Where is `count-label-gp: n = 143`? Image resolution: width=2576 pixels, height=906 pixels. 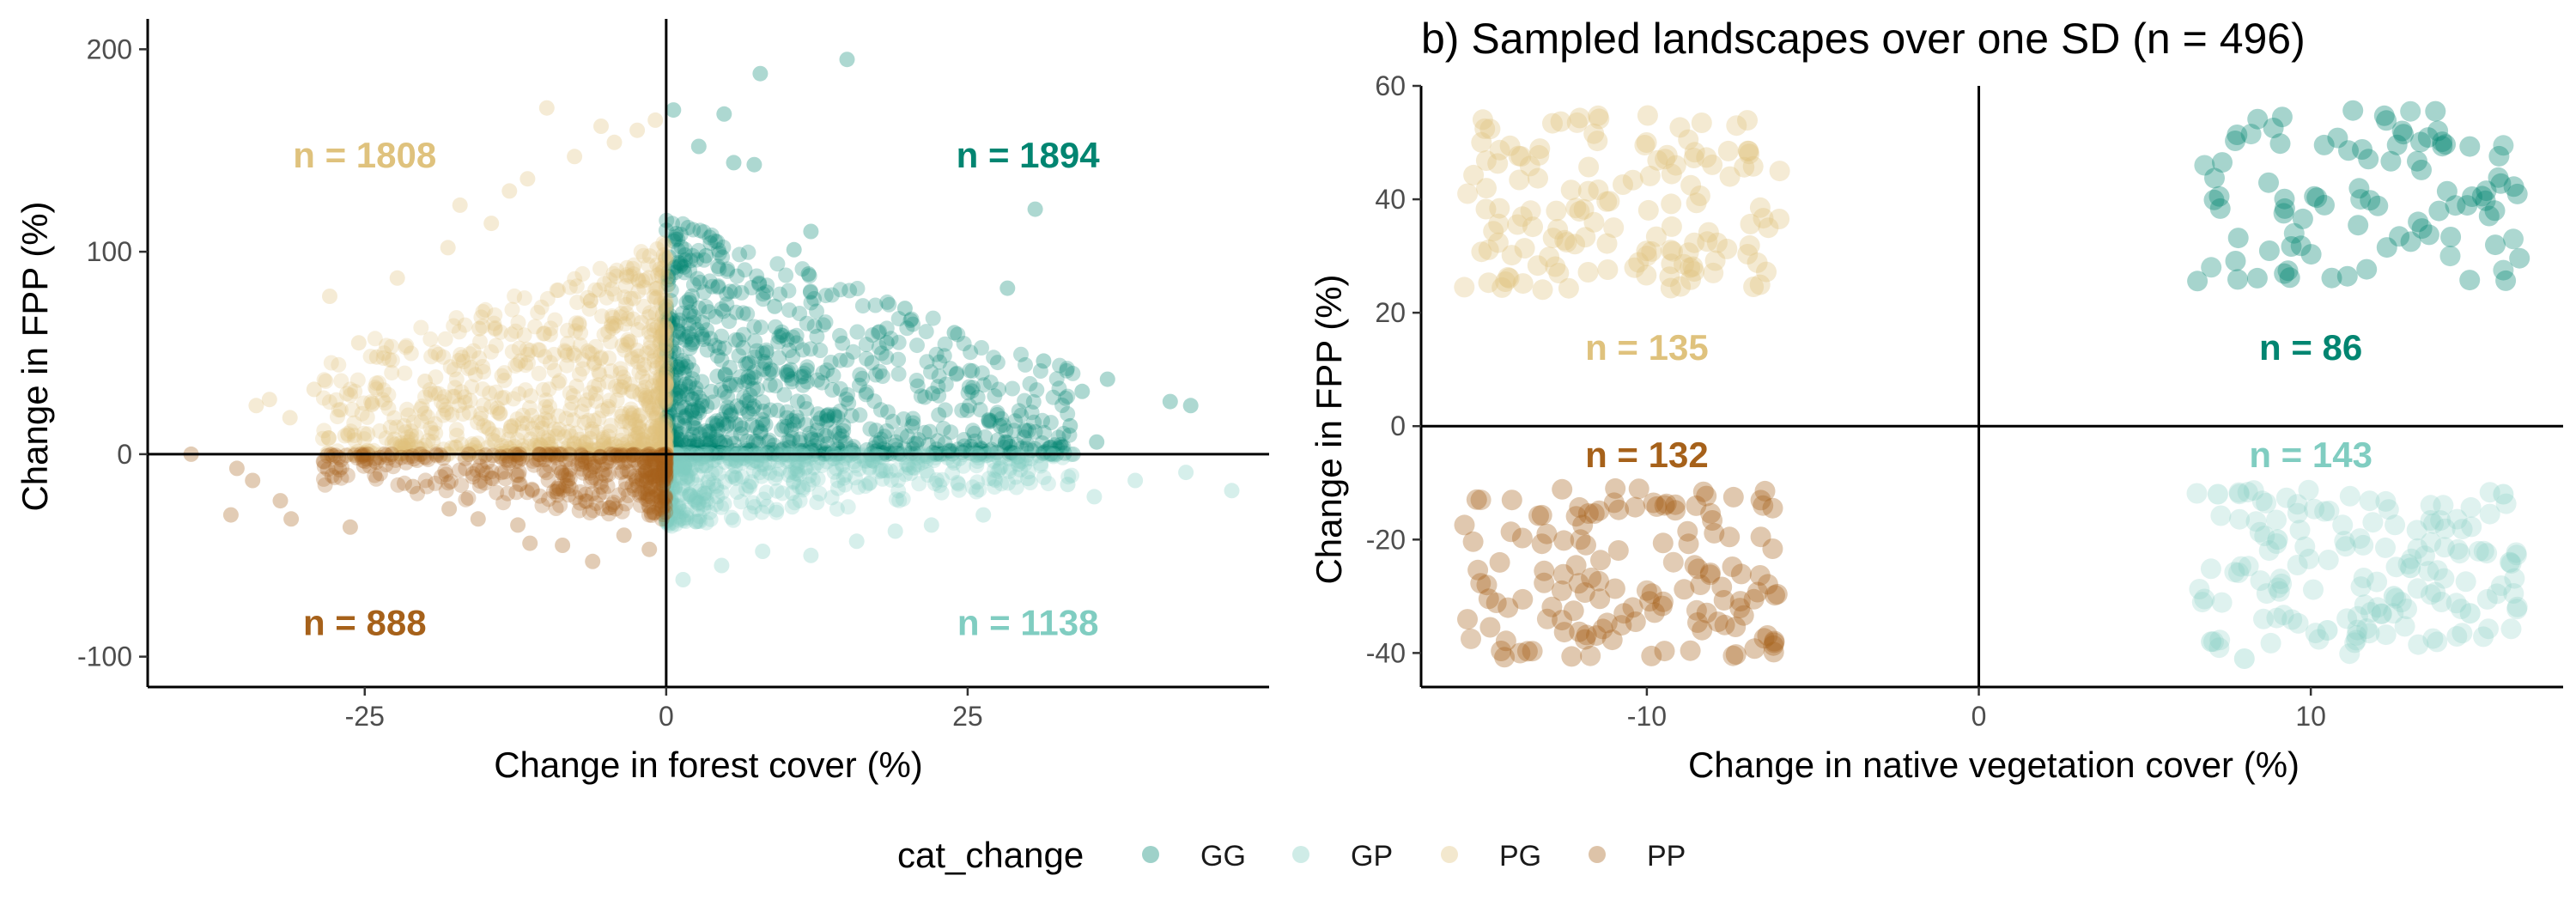
count-label-gp: n = 143 is located at coordinates (2310, 455).